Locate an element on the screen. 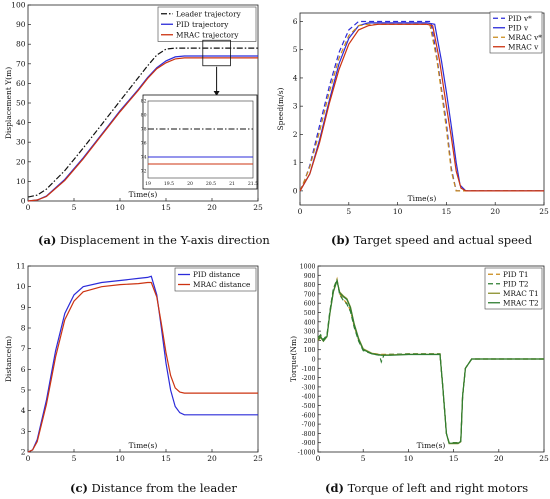 The height and width of the screenshot is (499, 550). y-tick-label: 40 is located at coordinates (21, 122).